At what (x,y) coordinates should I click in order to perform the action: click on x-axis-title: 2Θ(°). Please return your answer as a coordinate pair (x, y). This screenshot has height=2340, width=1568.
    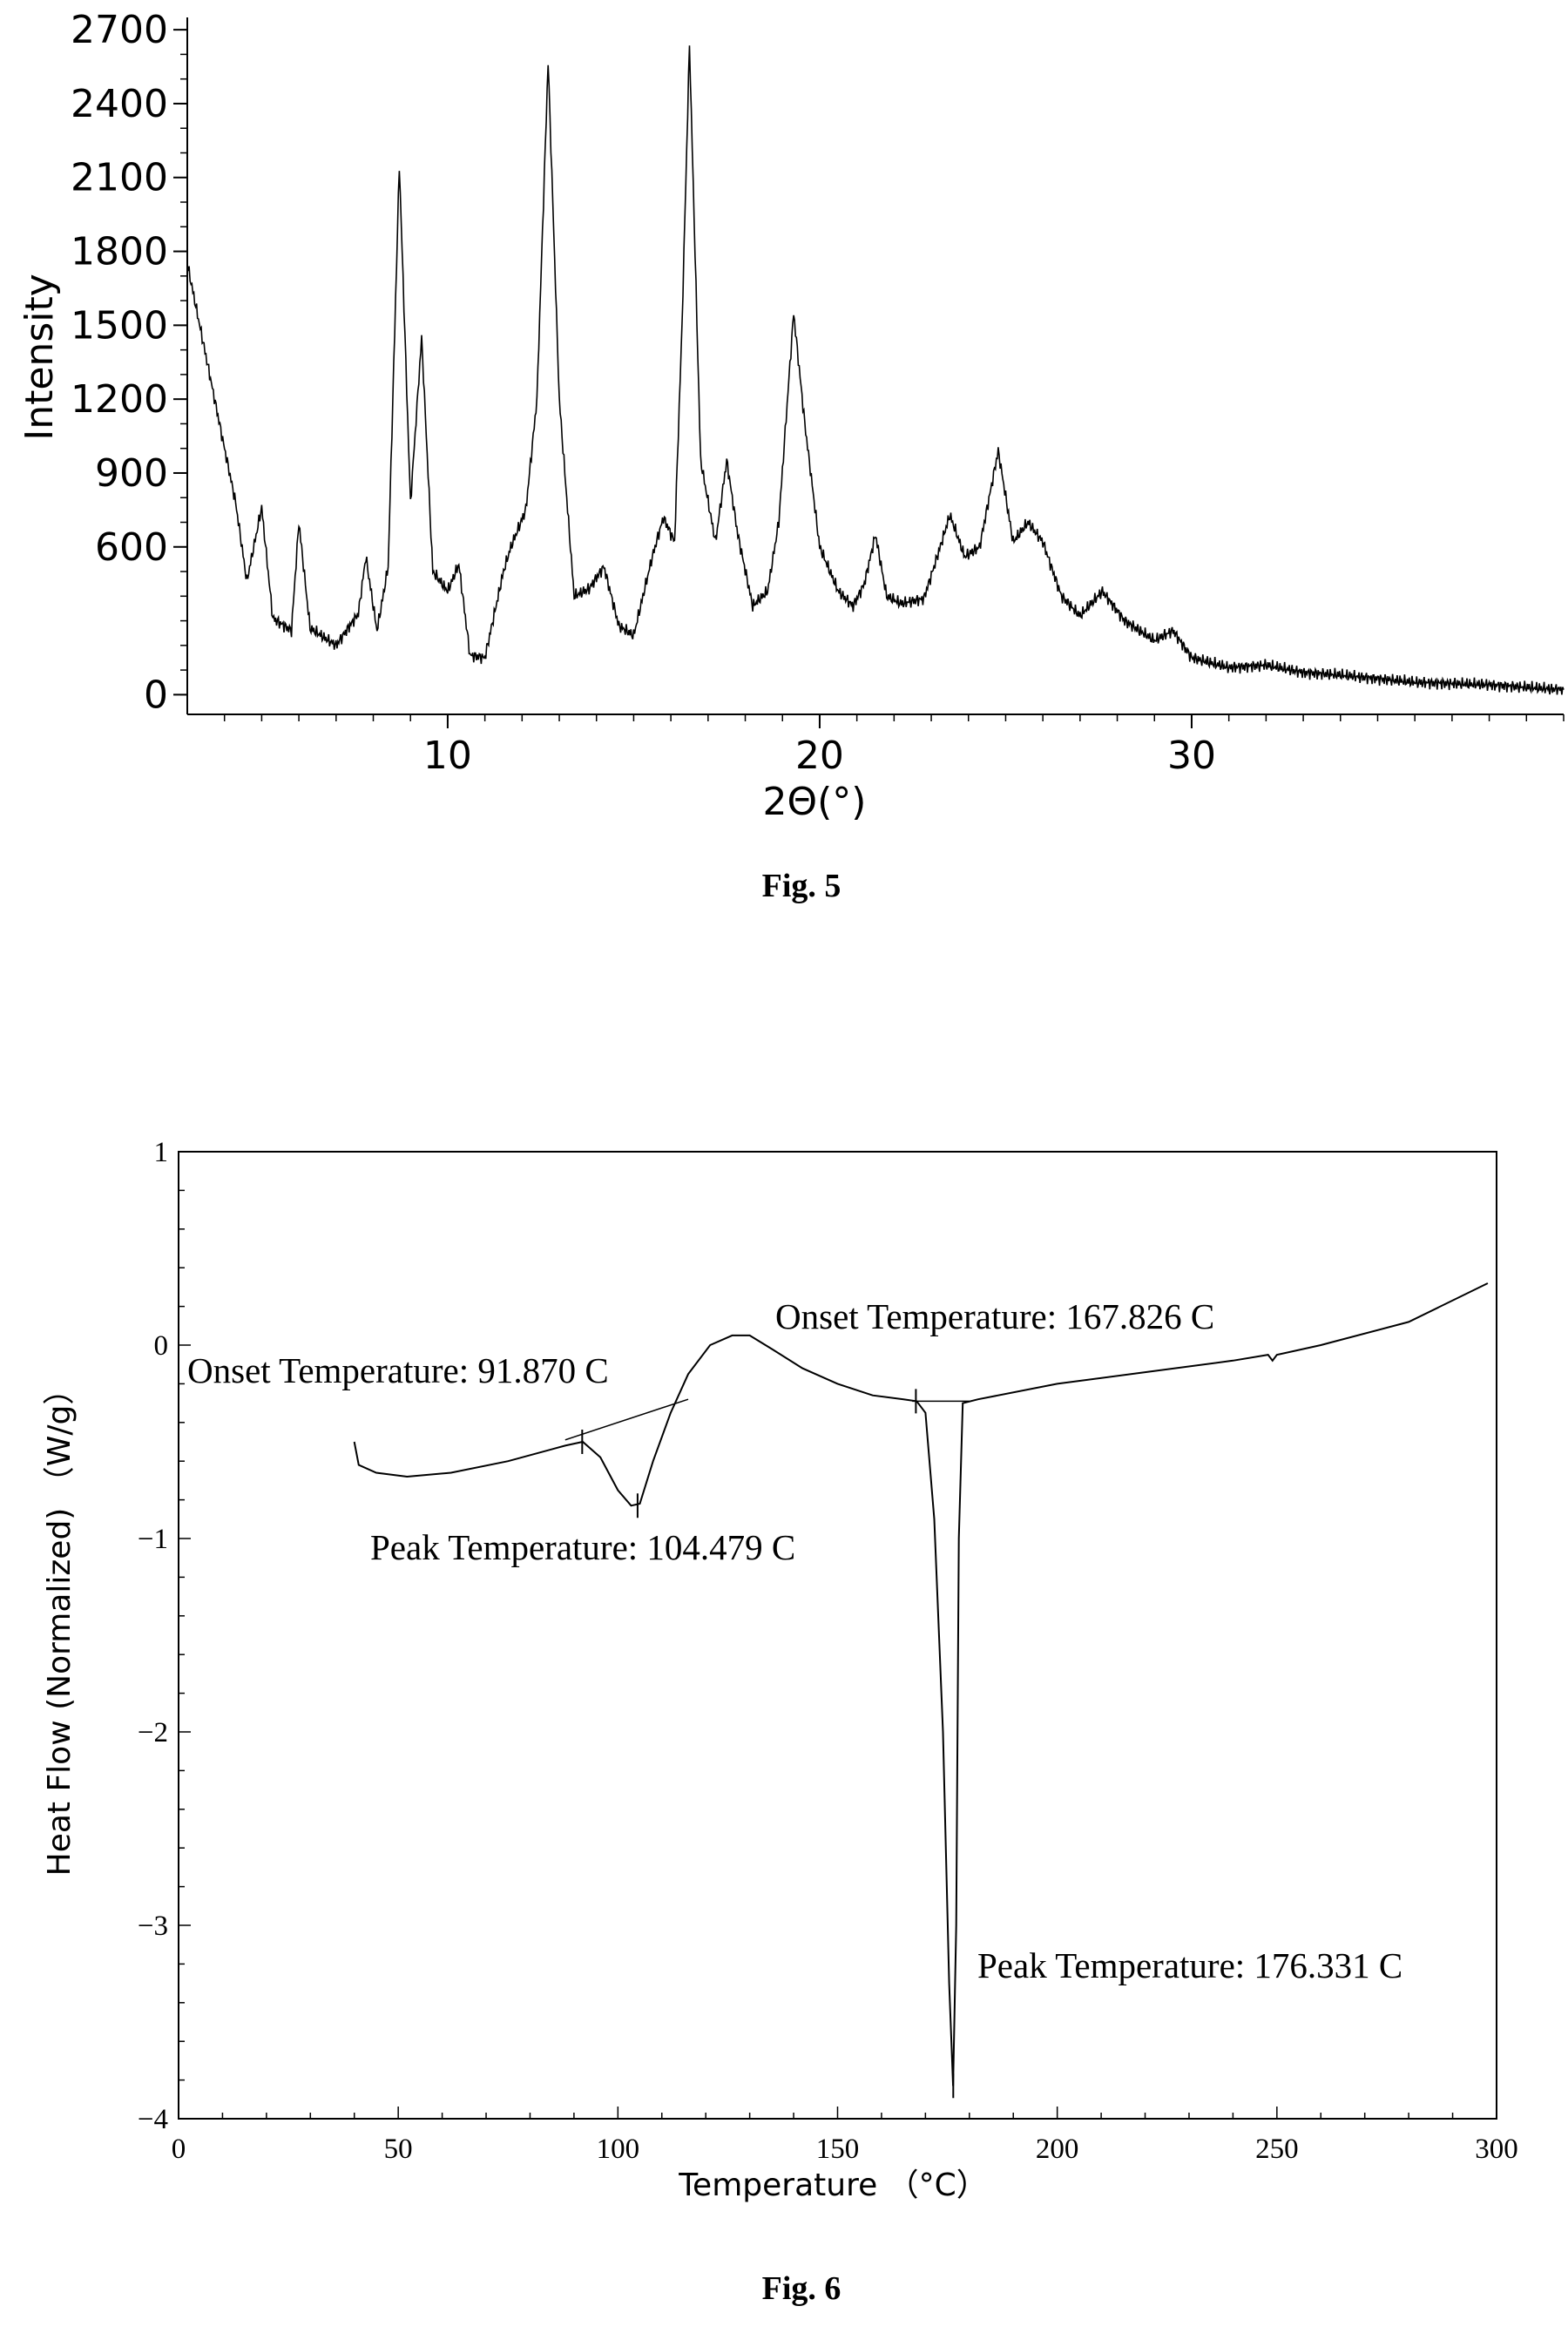
    Looking at the image, I should click on (815, 802).